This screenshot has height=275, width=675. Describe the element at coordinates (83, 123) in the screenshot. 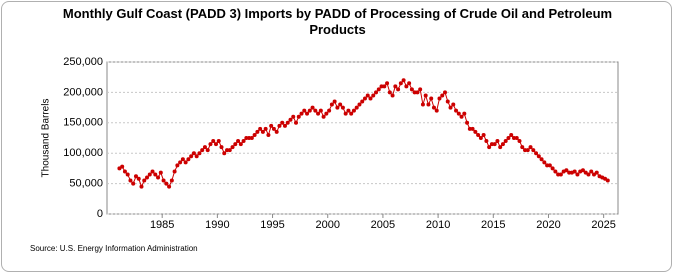

I see `y-tick-label: 150,000` at that location.